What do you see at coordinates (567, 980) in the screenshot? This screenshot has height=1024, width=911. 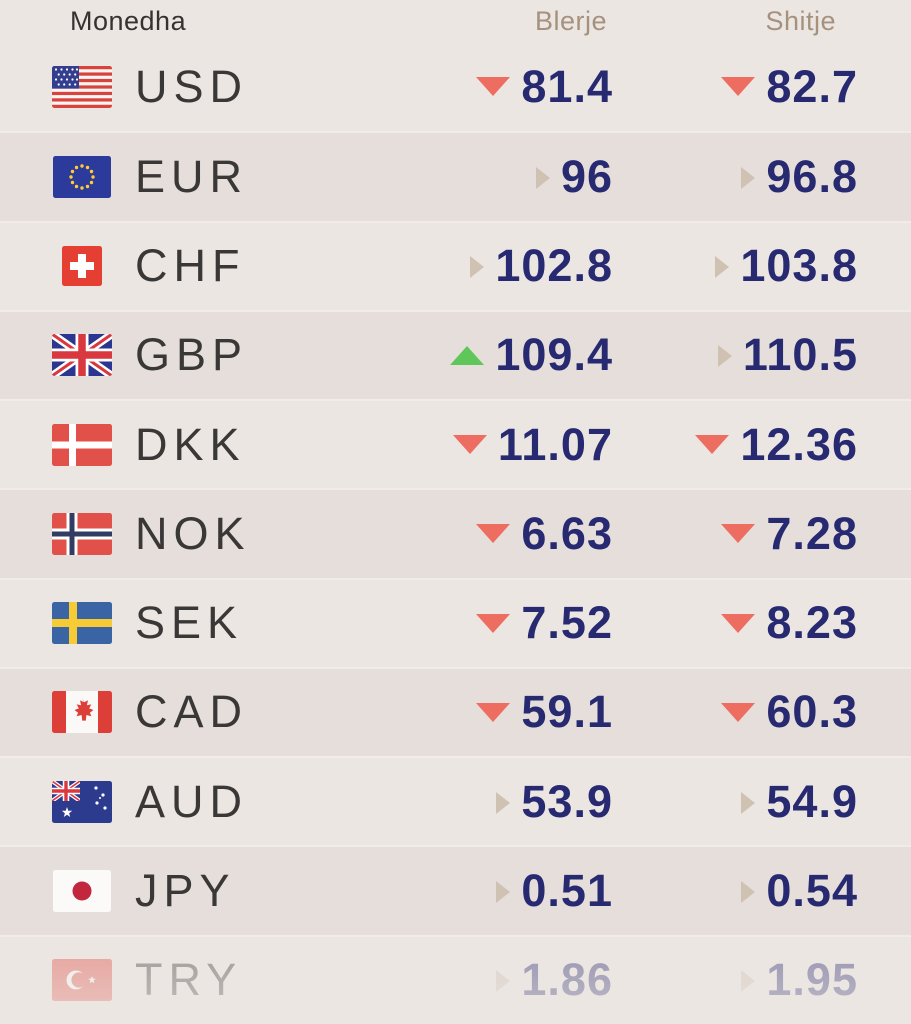 I see `buy-rate-value: 1.86` at bounding box center [567, 980].